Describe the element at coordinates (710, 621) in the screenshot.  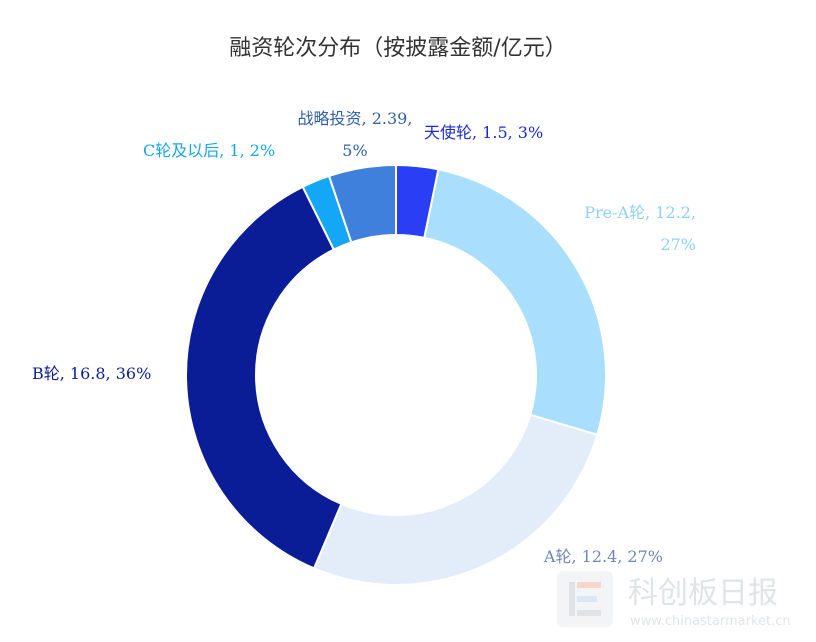
I see `watermark-url: www.chinastarmarket.cn` at that location.